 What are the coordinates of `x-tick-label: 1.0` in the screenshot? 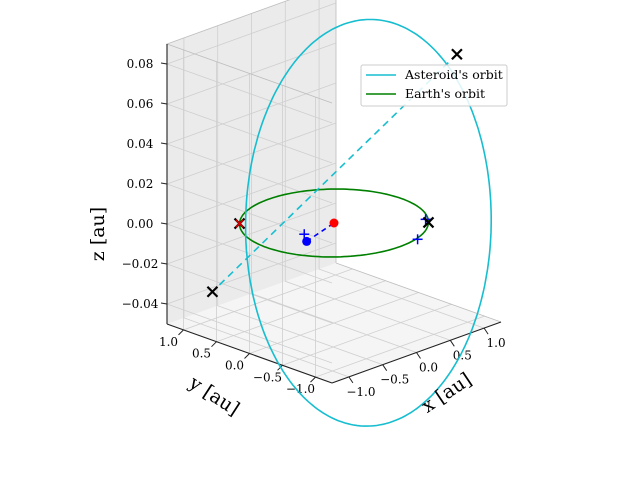 It's located at (496, 343).